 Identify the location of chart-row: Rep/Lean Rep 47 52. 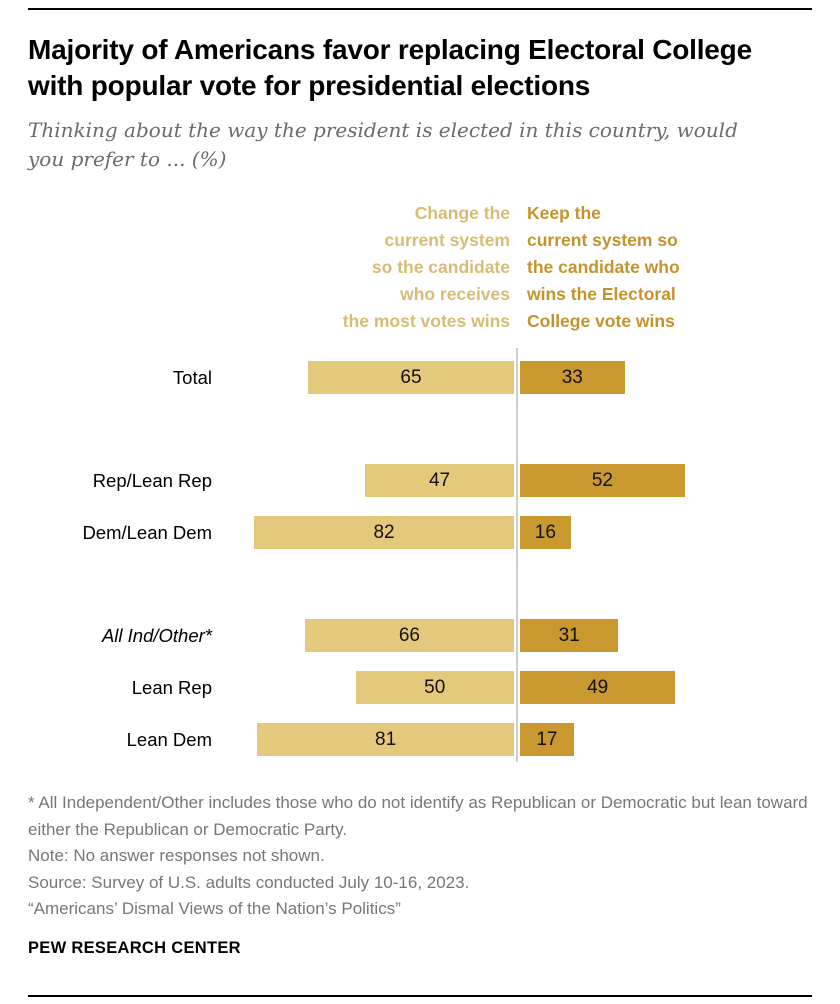
(420, 480).